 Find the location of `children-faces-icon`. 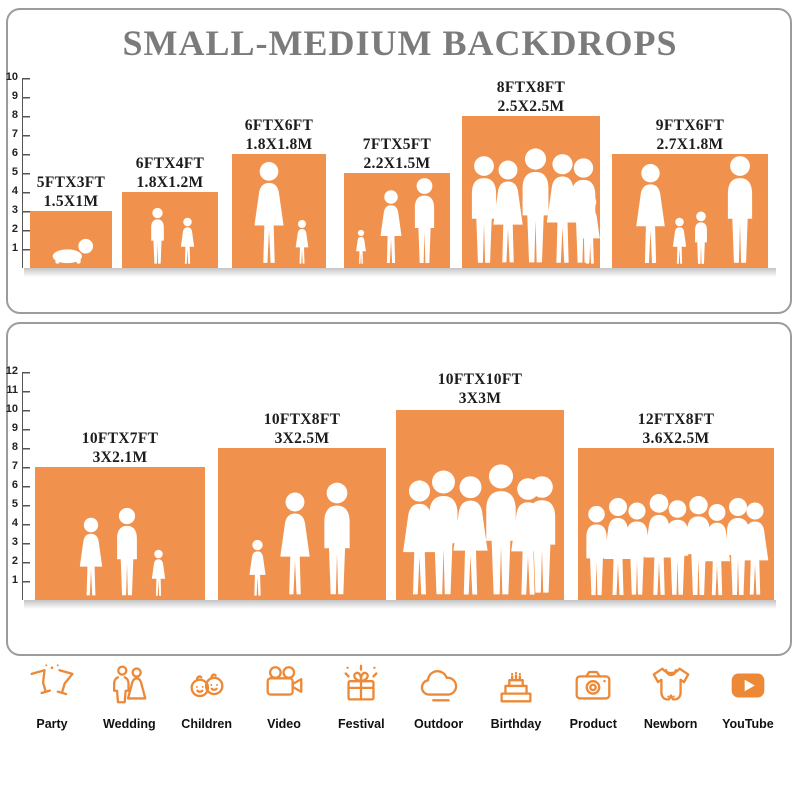

children-faces-icon is located at coordinates (207, 685).